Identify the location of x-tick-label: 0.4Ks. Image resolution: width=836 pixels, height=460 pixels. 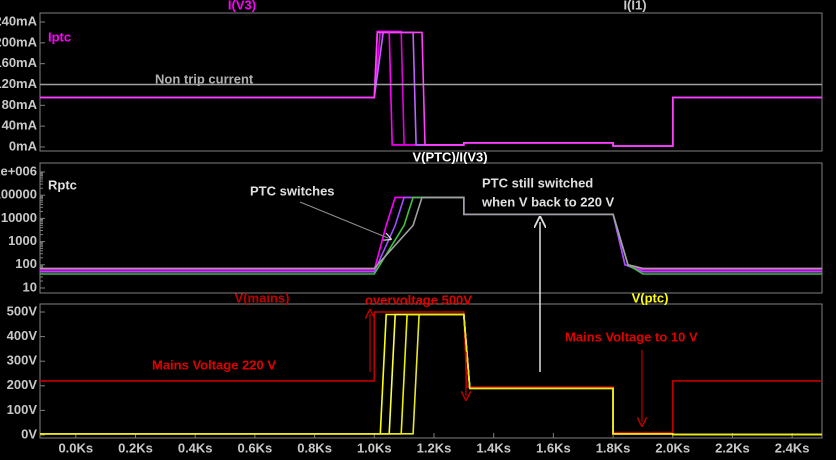
(195, 447).